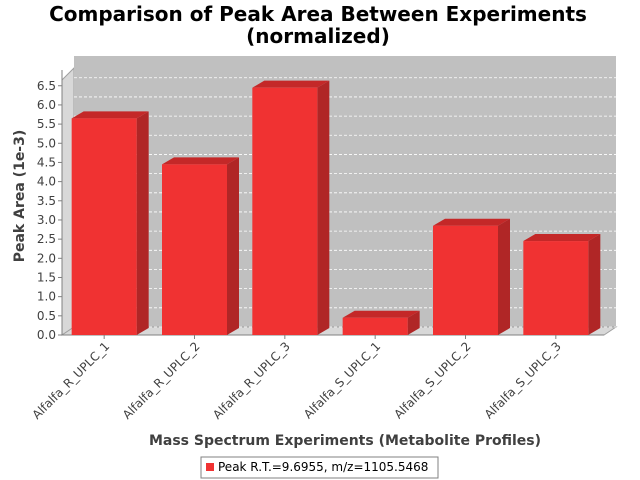 Image resolution: width=640 pixels, height=480 pixels. Describe the element at coordinates (46, 297) in the screenshot. I see `y-tick-label: 1.0` at that location.